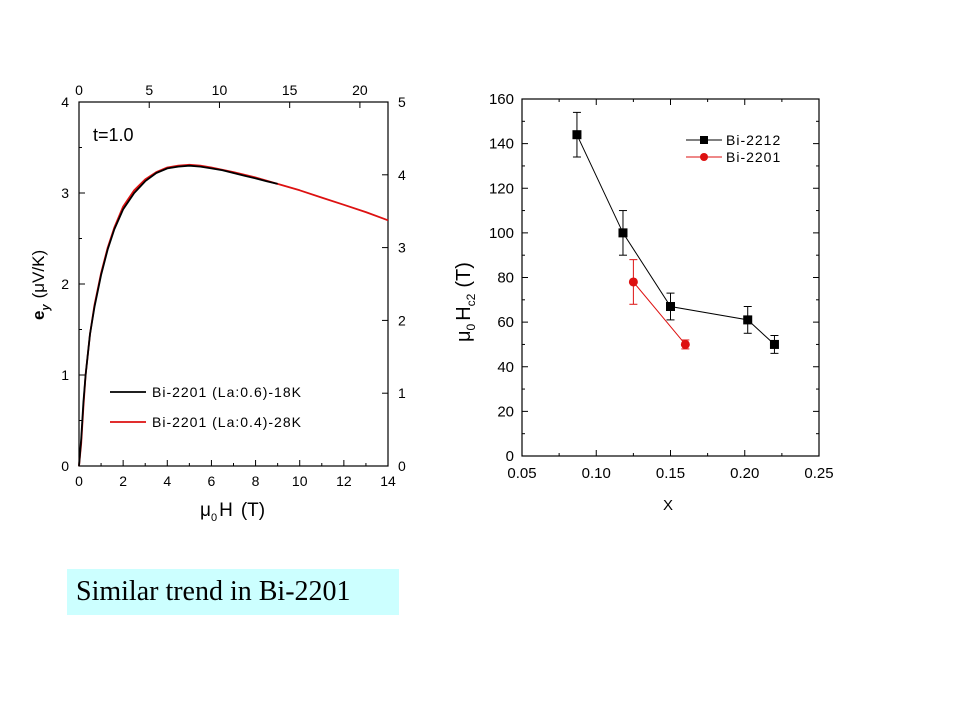 This screenshot has height=720, width=960. What do you see at coordinates (471, 326) in the screenshot?
I see `right-ylabel-sub0: 0` at bounding box center [471, 326].